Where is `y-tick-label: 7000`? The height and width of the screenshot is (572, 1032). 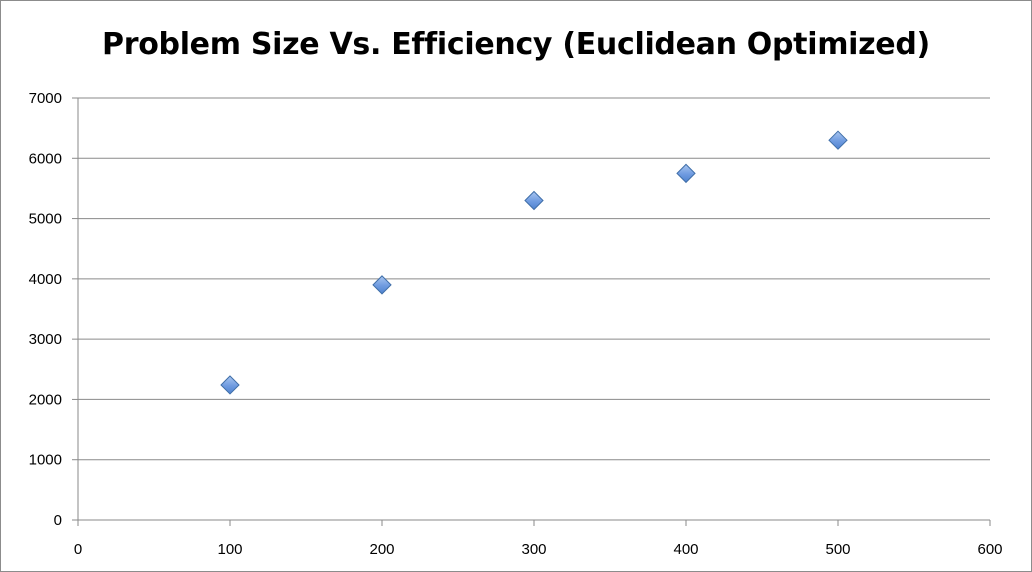 y-tick-label: 7000 is located at coordinates (45, 98).